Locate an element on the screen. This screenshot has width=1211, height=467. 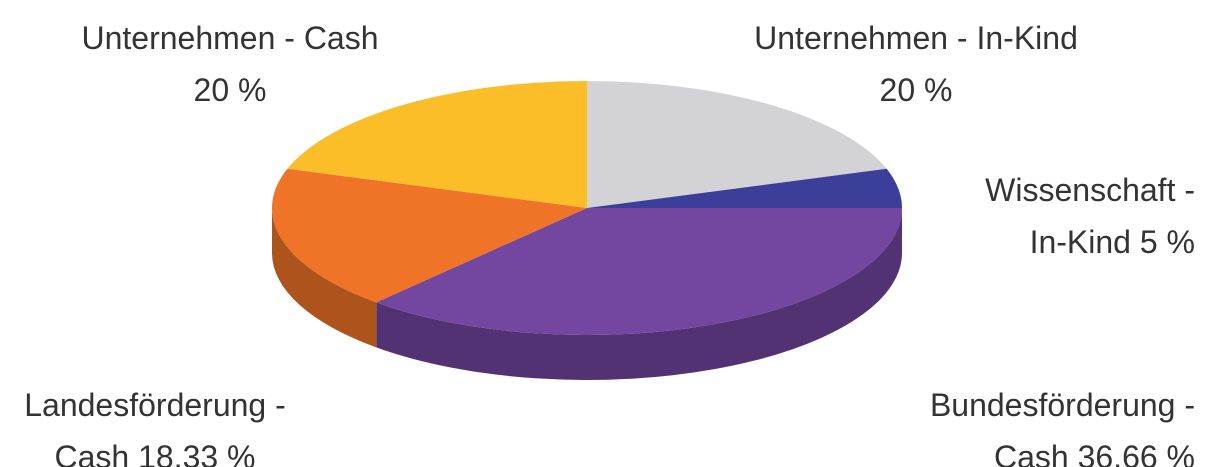
slice-label: Unternehmen - In-Kind 20 % is located at coordinates (916, 64).